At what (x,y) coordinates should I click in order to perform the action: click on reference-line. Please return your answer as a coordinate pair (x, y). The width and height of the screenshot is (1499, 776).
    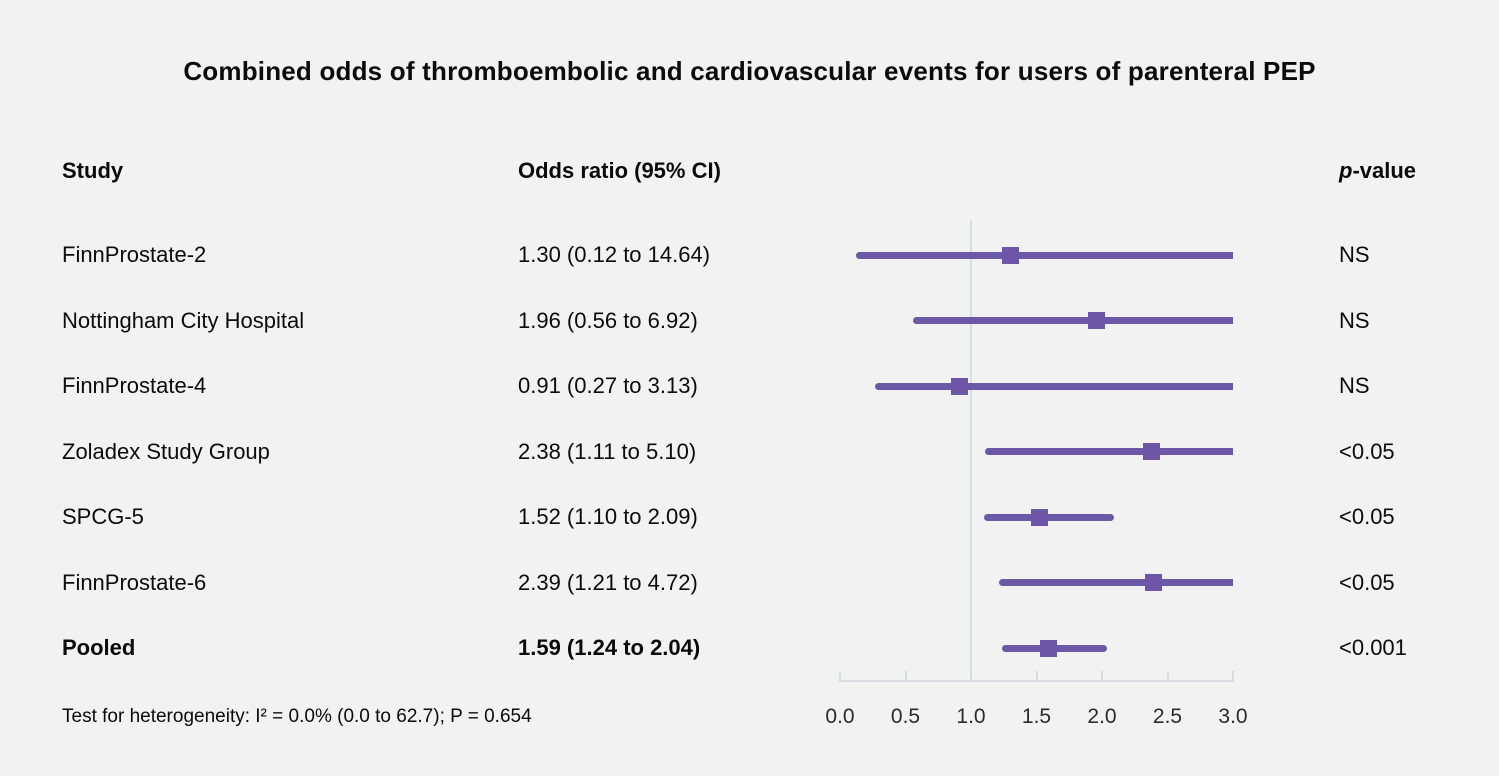
    Looking at the image, I should click on (971, 450).